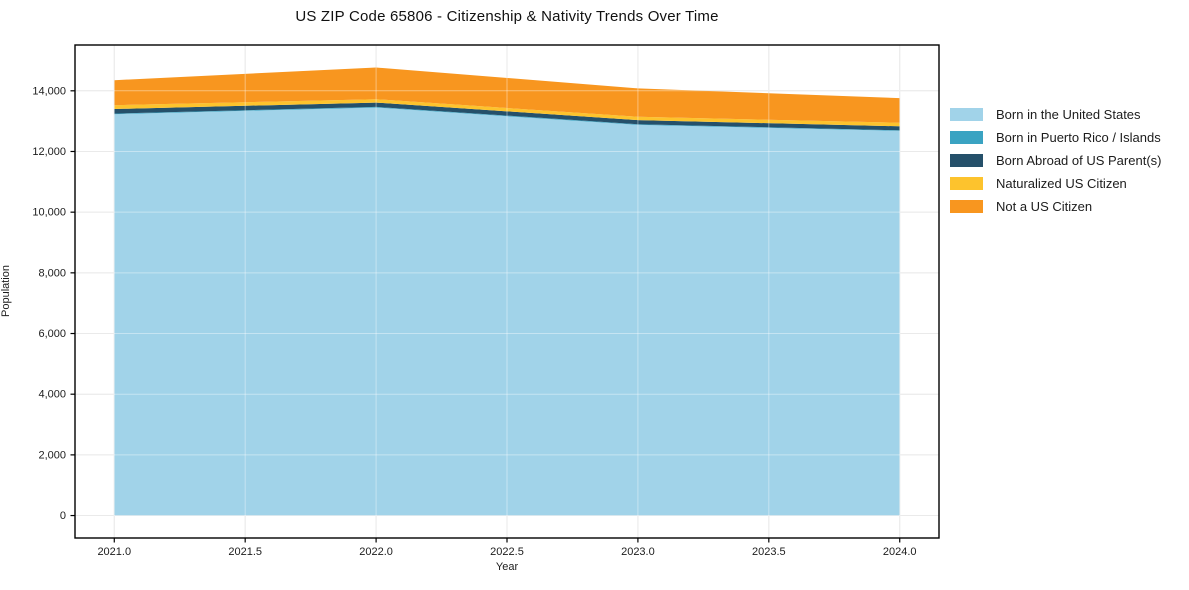 The image size is (1189, 590). I want to click on y-tick-label: 12,000, so click(49, 152).